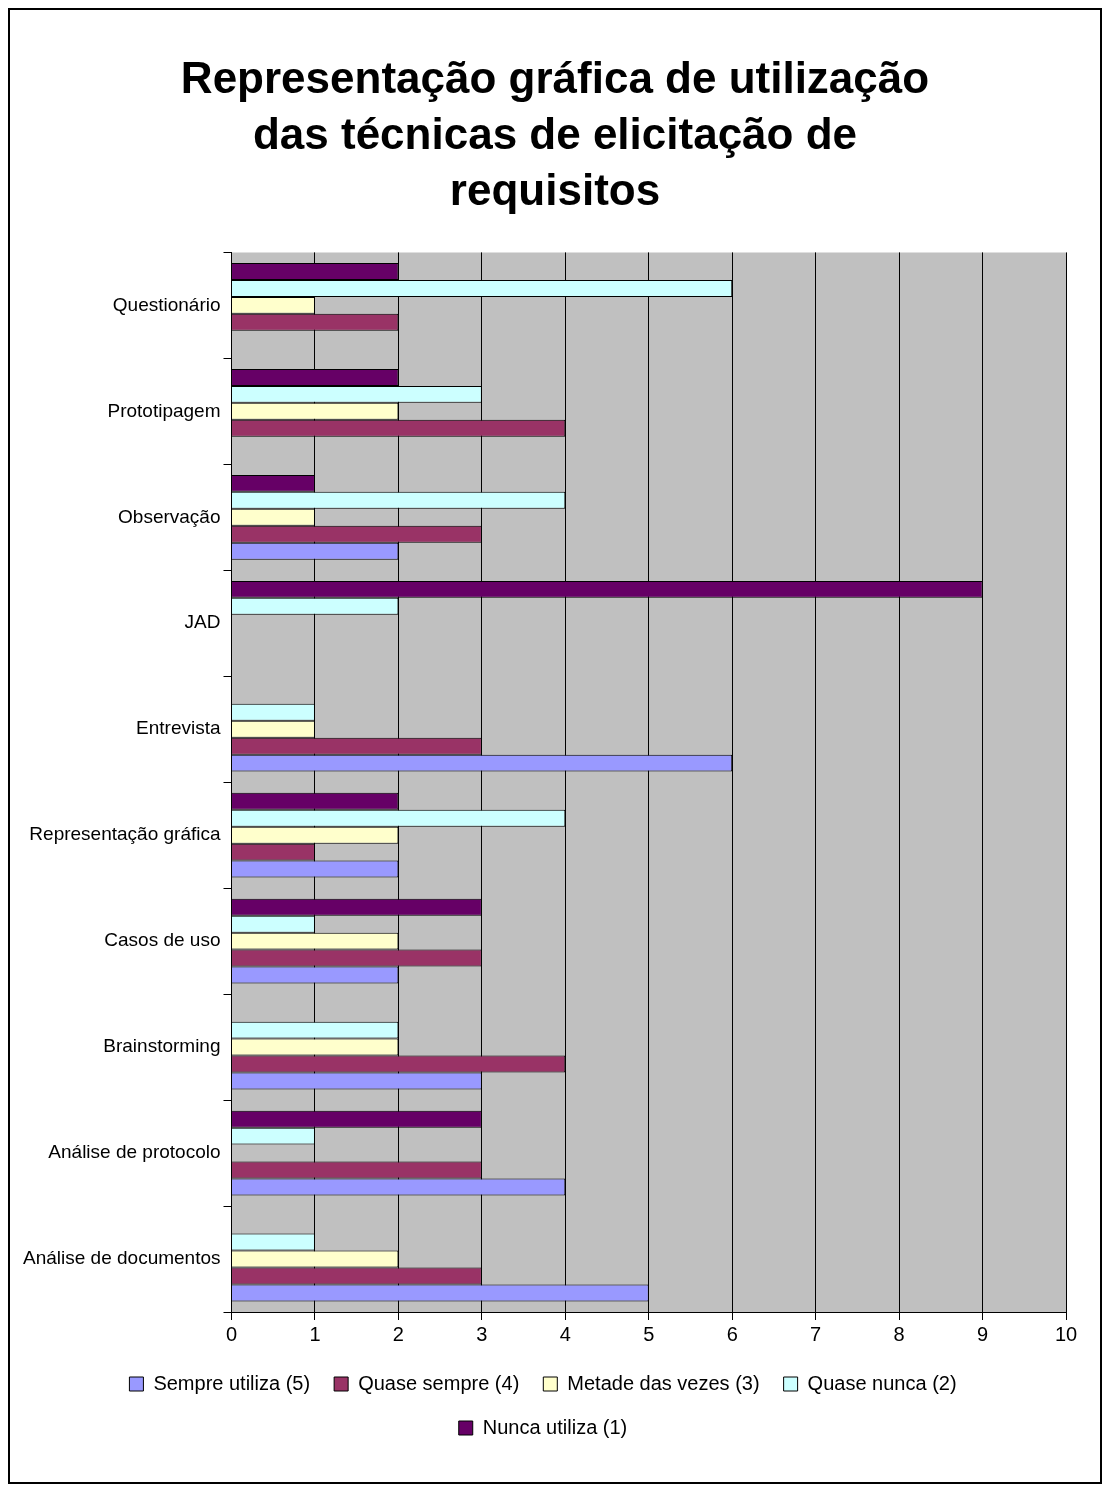 The width and height of the screenshot is (1114, 1497). What do you see at coordinates (134, 1152) in the screenshot?
I see `y-tick-label: Análise de protocolo` at bounding box center [134, 1152].